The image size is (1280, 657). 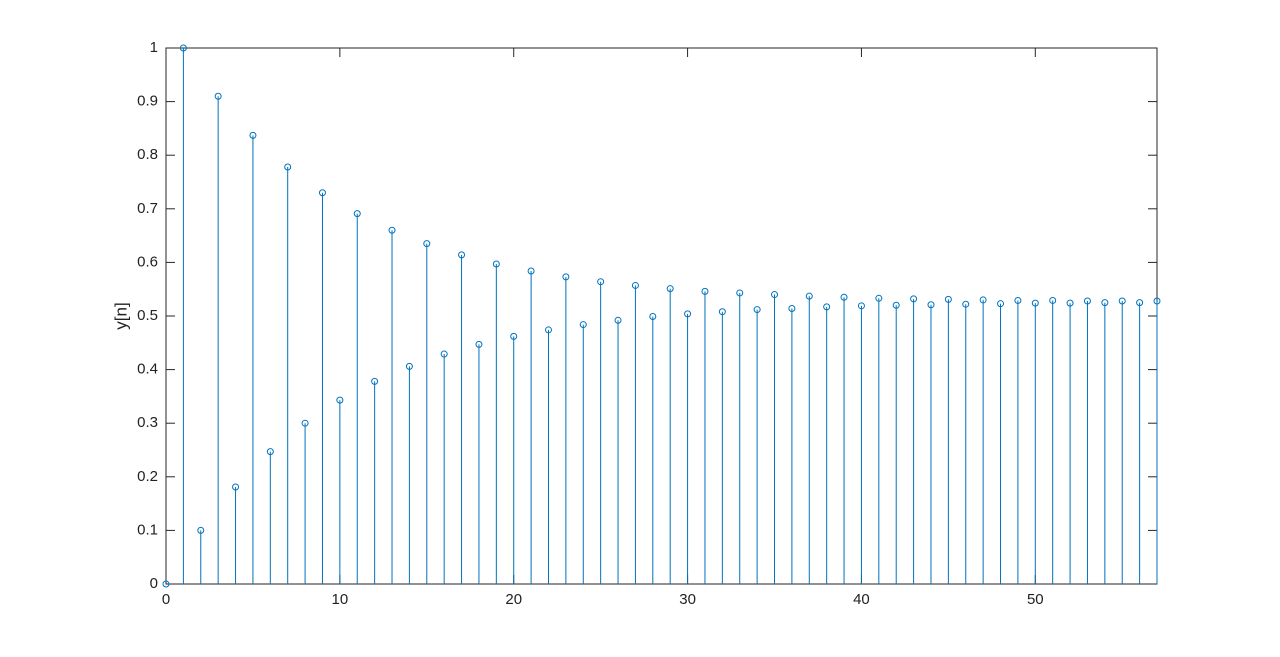 What do you see at coordinates (154, 47) in the screenshot?
I see `y-tick-label: 1` at bounding box center [154, 47].